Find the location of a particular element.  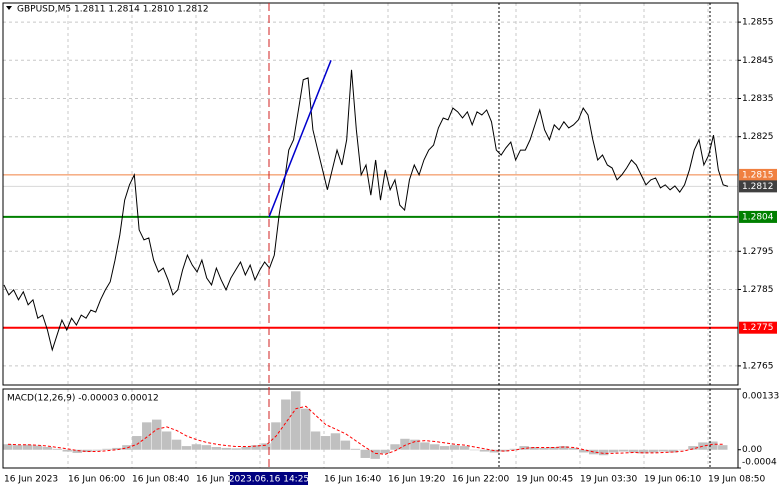

x-tick-label: 19 Jun 00:45 is located at coordinates (544, 480).